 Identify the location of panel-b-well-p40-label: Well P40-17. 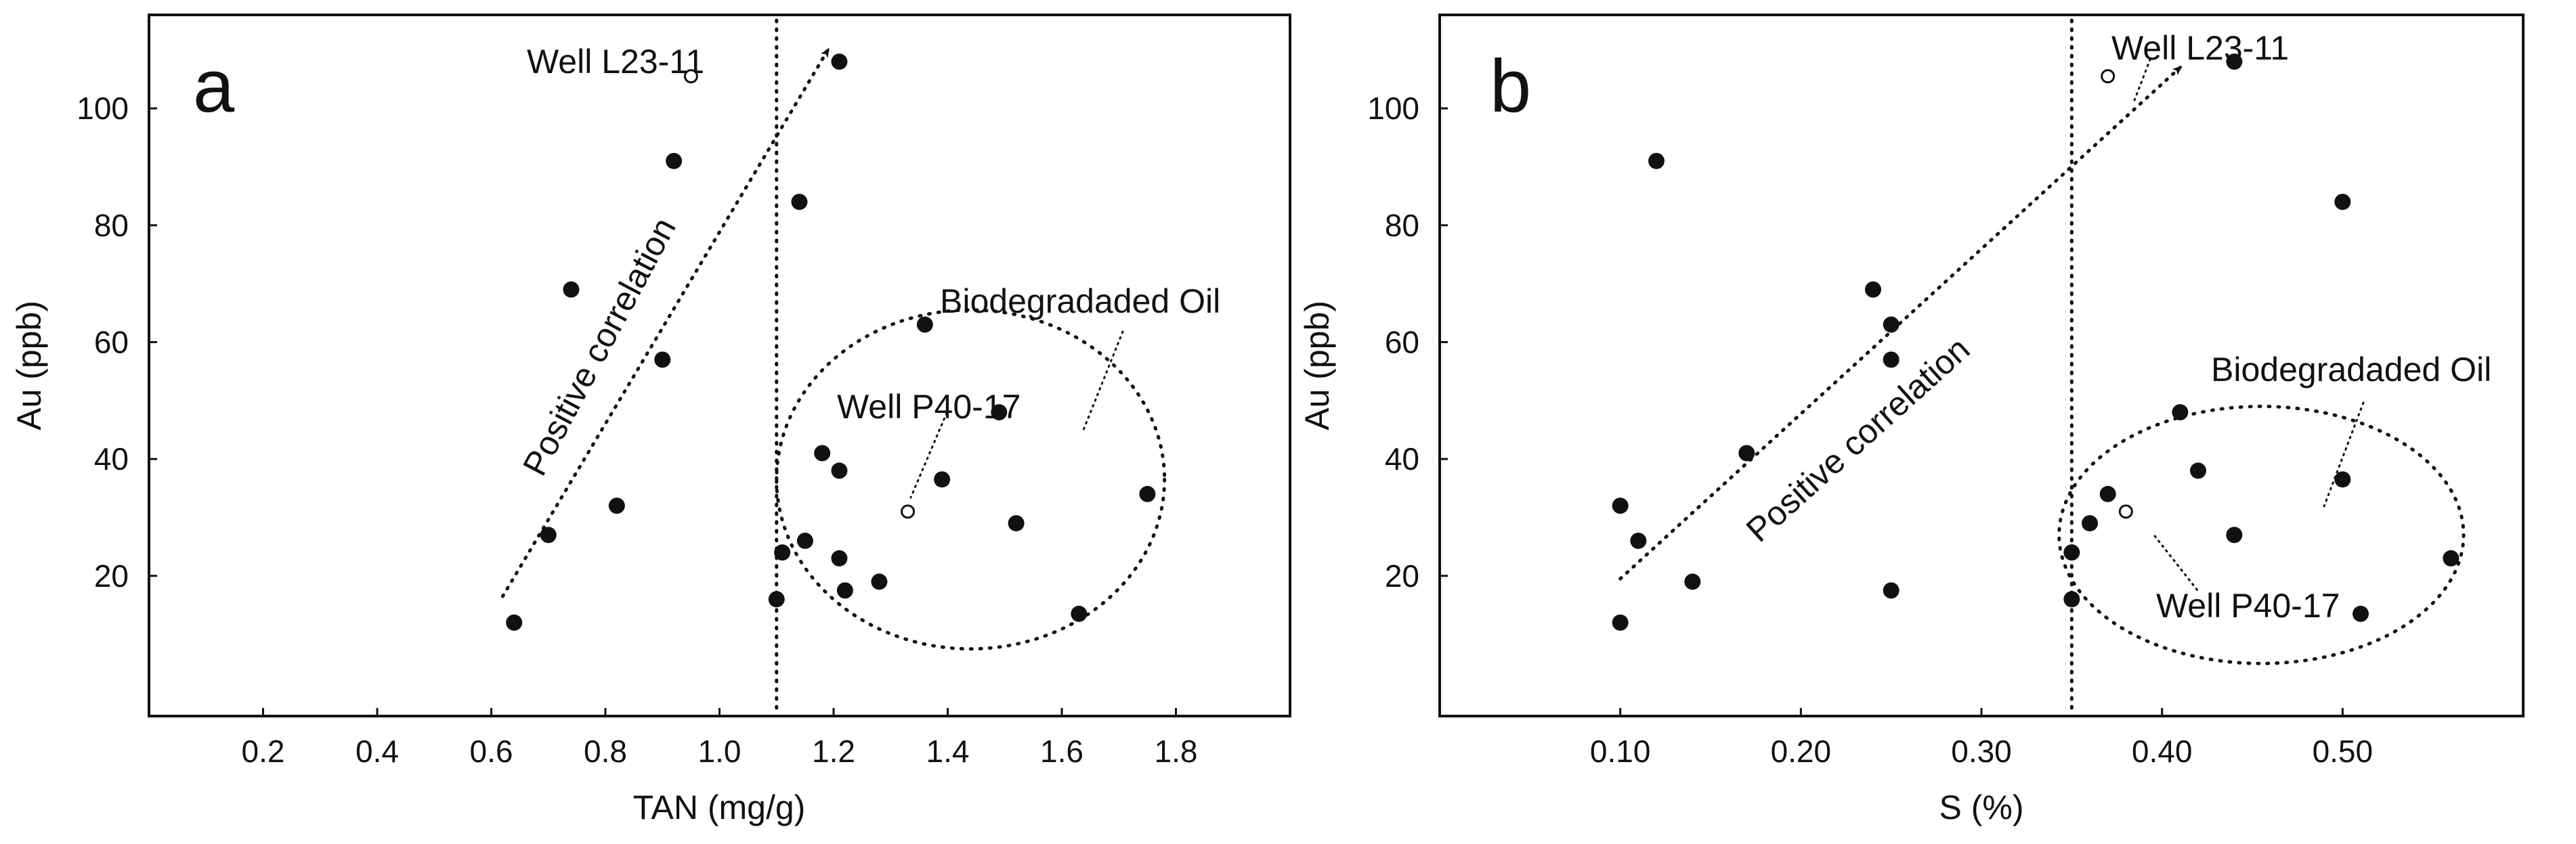
(2248, 606).